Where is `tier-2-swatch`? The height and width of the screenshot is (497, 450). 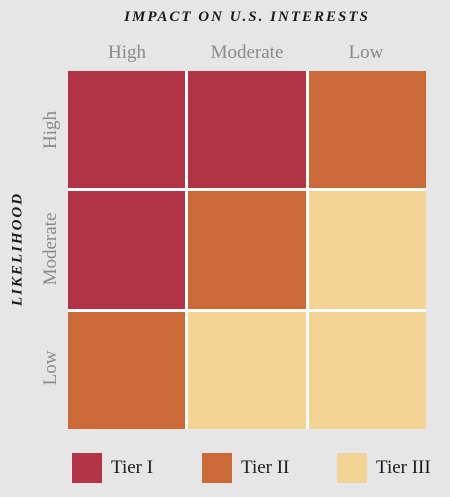
tier-2-swatch is located at coordinates (217, 468).